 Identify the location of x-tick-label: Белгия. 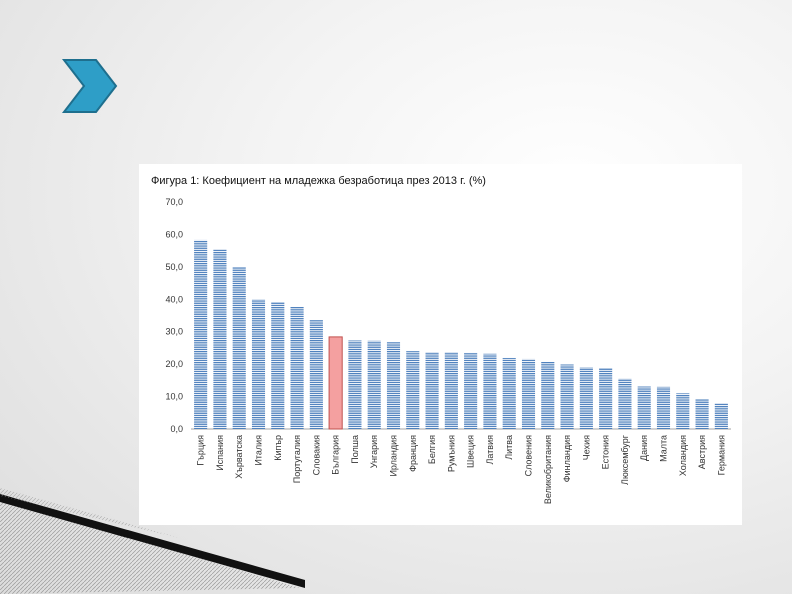
(432, 449).